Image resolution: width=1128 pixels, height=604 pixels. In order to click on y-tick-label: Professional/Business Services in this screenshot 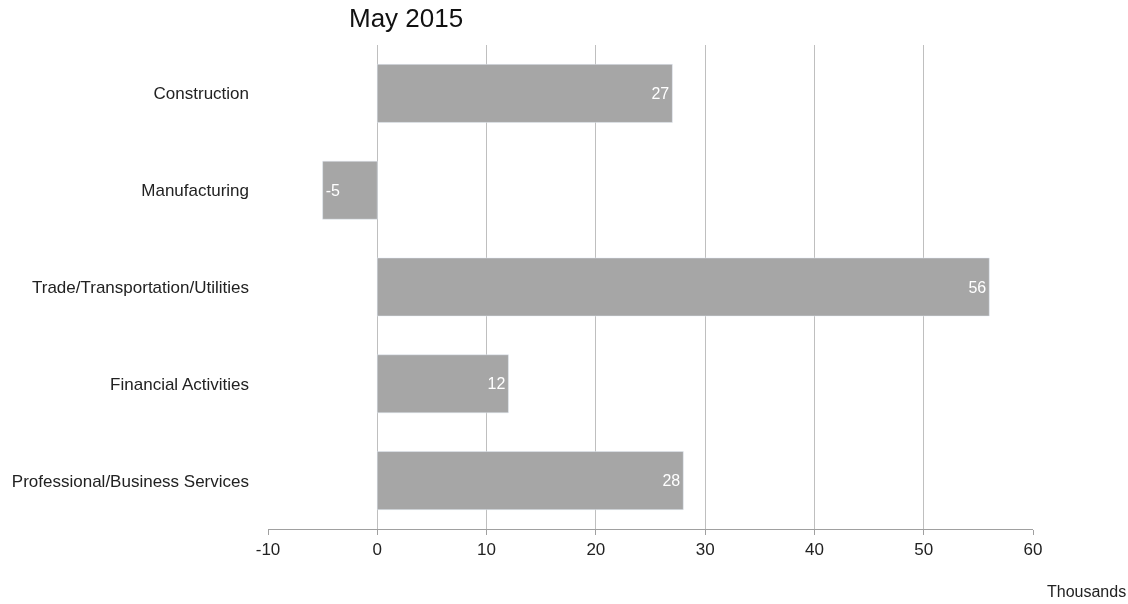, I will do `click(130, 481)`.